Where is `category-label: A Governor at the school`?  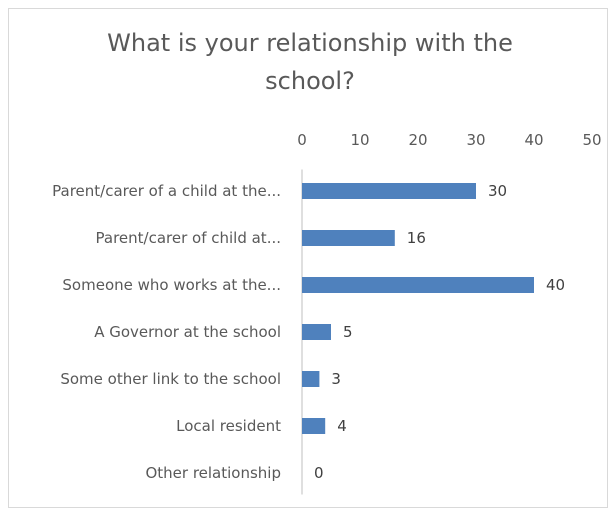
category-label: A Governor at the school is located at coordinates (187, 332).